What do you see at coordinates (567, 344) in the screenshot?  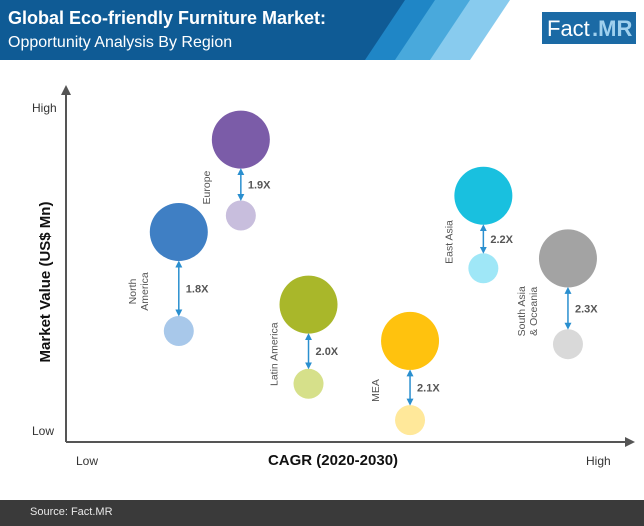 I see `bubble-current-south-asia-oceania` at bounding box center [567, 344].